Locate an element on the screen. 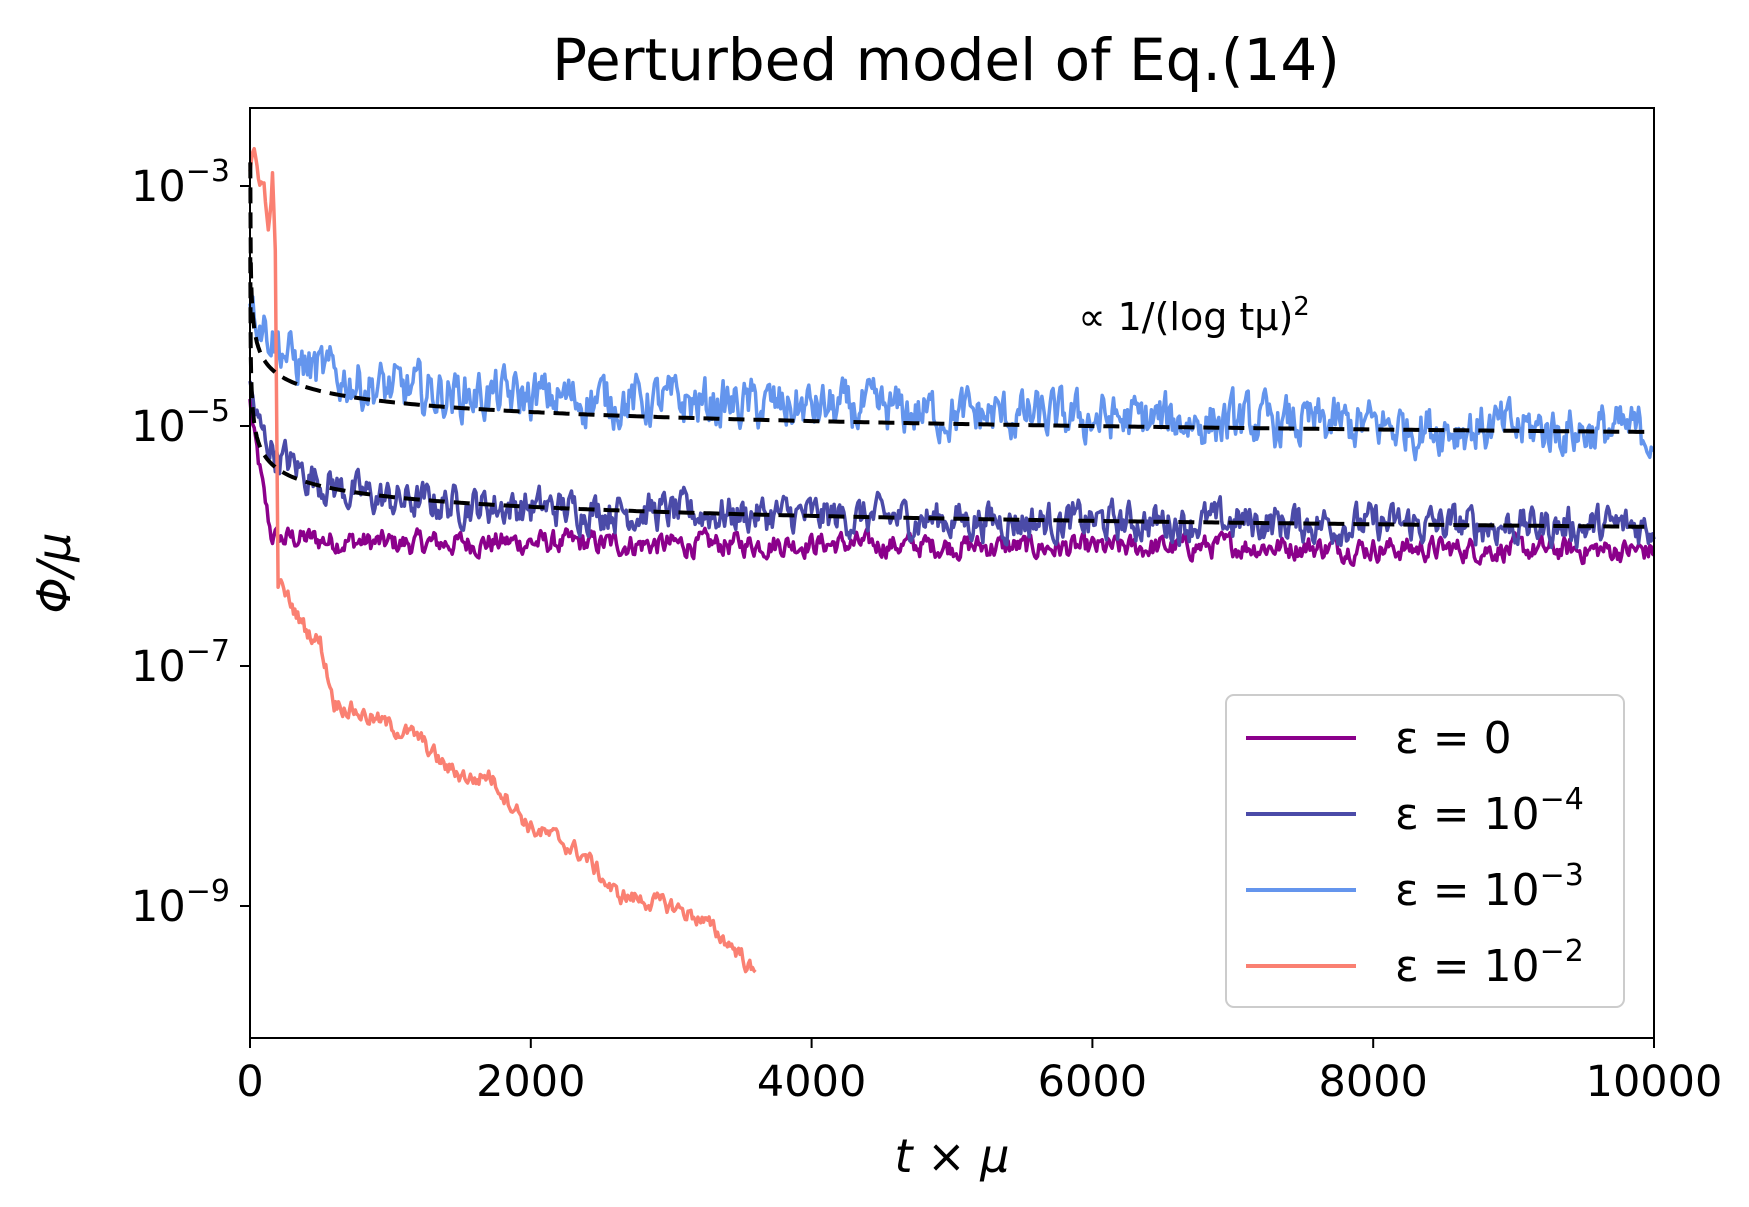  y-tick-label-0: 10⁻³ is located at coordinates (180, 183).